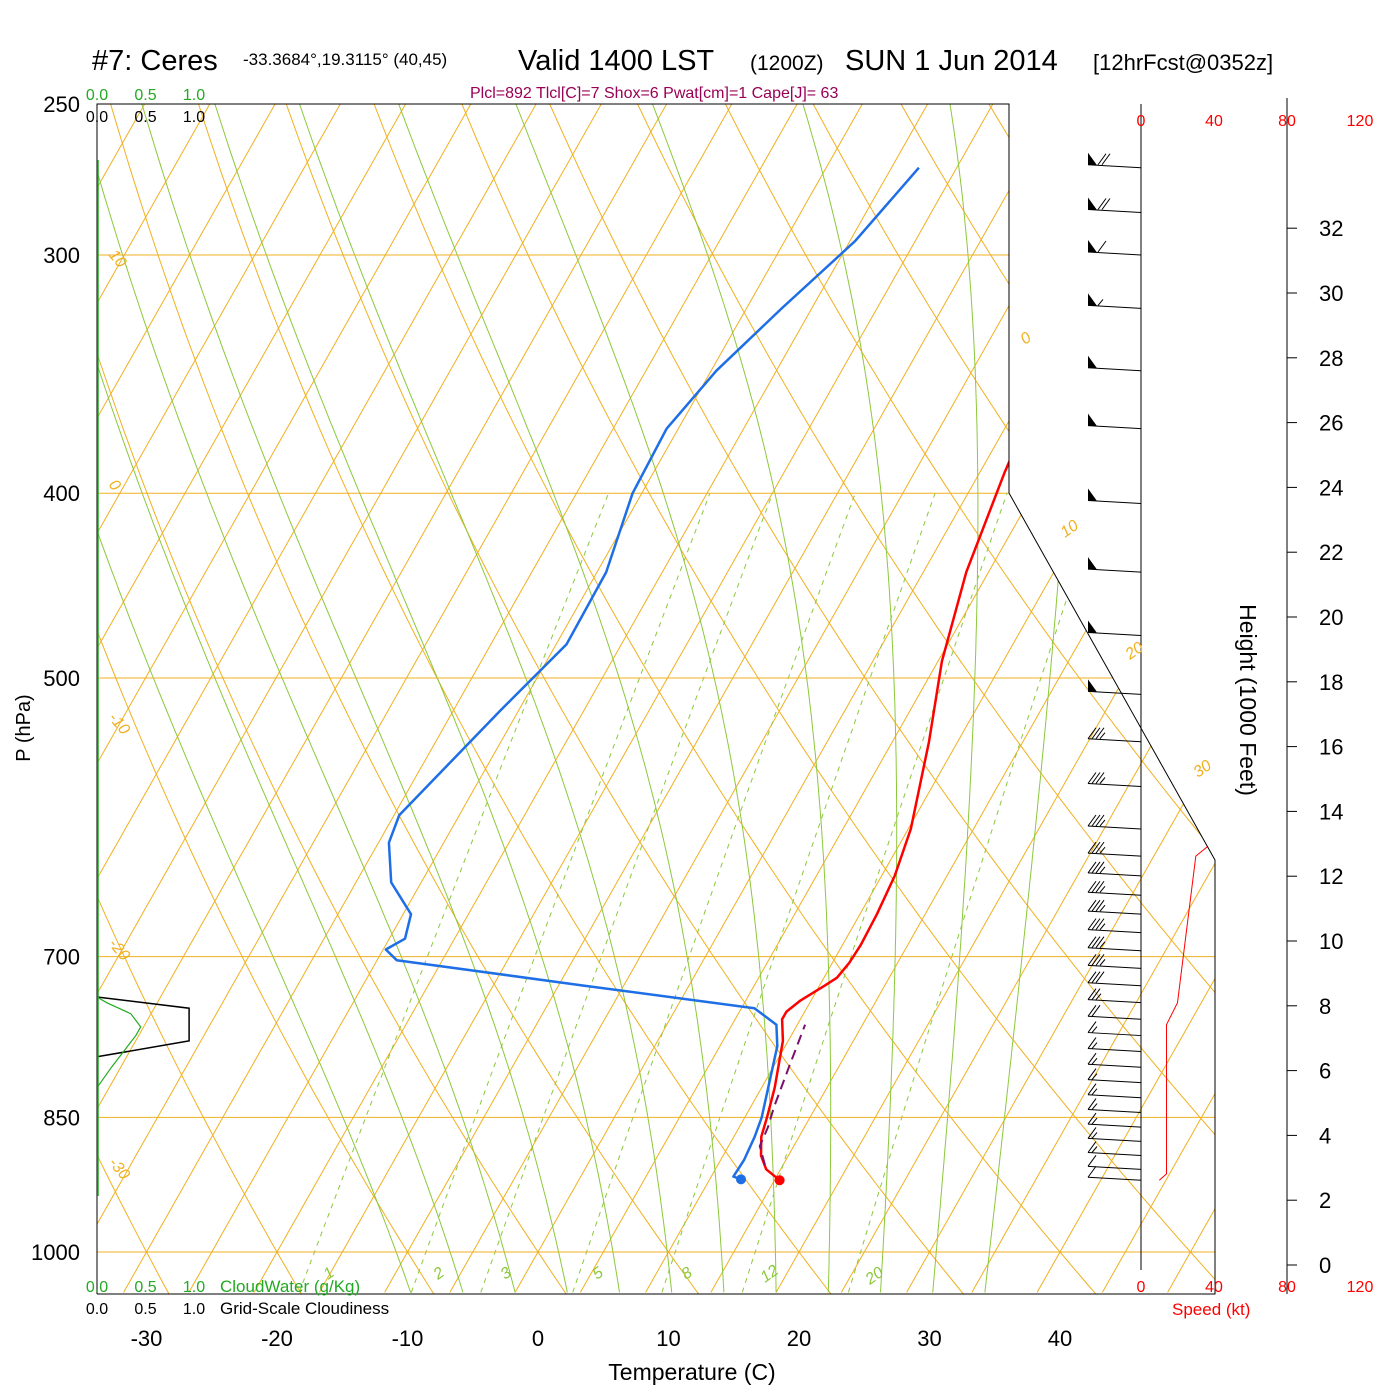  What do you see at coordinates (1325, 1135) in the screenshot?
I see `height-tick-label: 4` at bounding box center [1325, 1135].